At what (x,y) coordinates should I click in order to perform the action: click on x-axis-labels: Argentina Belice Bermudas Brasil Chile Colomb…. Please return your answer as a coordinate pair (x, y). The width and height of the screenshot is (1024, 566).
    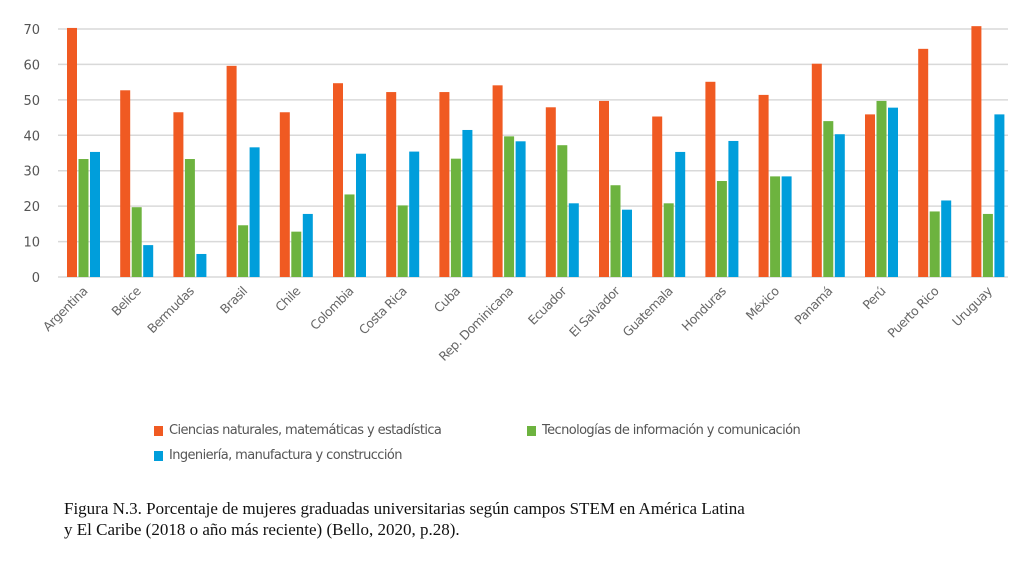
    Looking at the image, I should click on (518, 323).